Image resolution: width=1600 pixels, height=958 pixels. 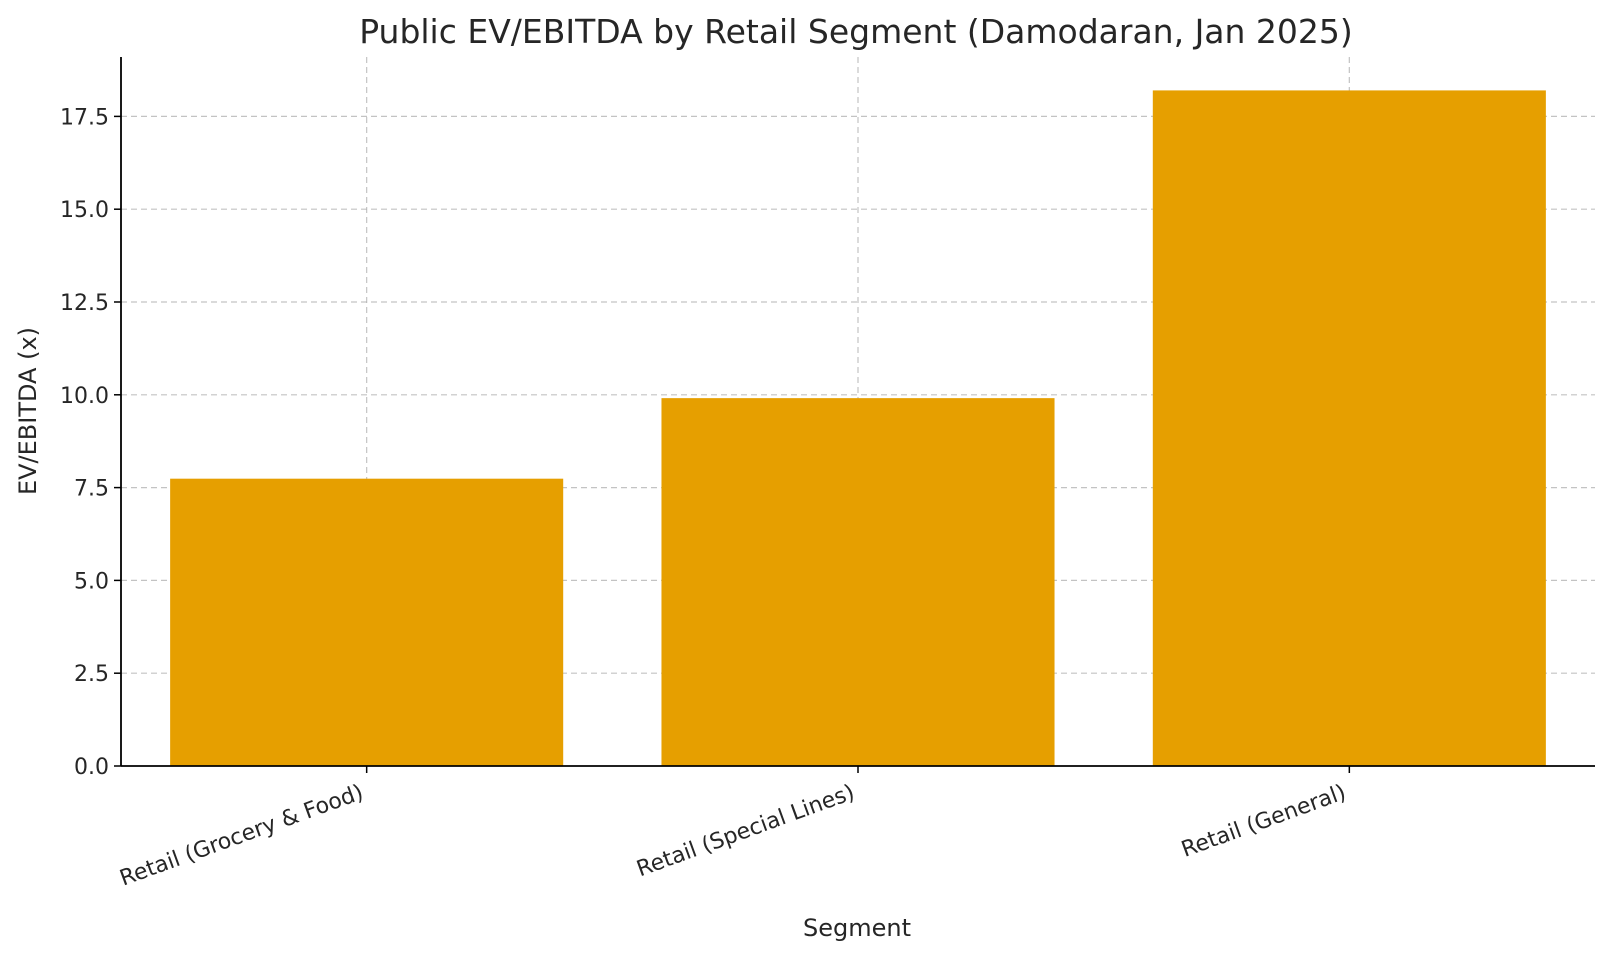 What do you see at coordinates (857, 928) in the screenshot?
I see `x-axis-label: Segment` at bounding box center [857, 928].